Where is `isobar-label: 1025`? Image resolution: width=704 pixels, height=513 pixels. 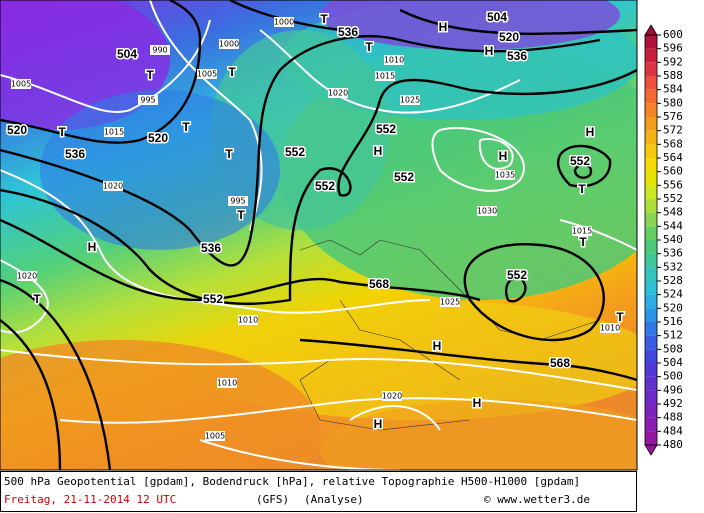
isobar-label: 1025 is located at coordinates (410, 100).